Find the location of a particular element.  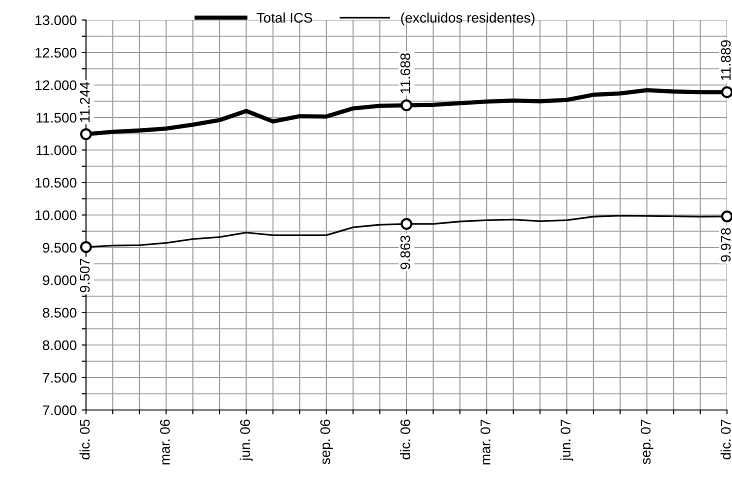

data-label: 9.863 is located at coordinates (405, 253).